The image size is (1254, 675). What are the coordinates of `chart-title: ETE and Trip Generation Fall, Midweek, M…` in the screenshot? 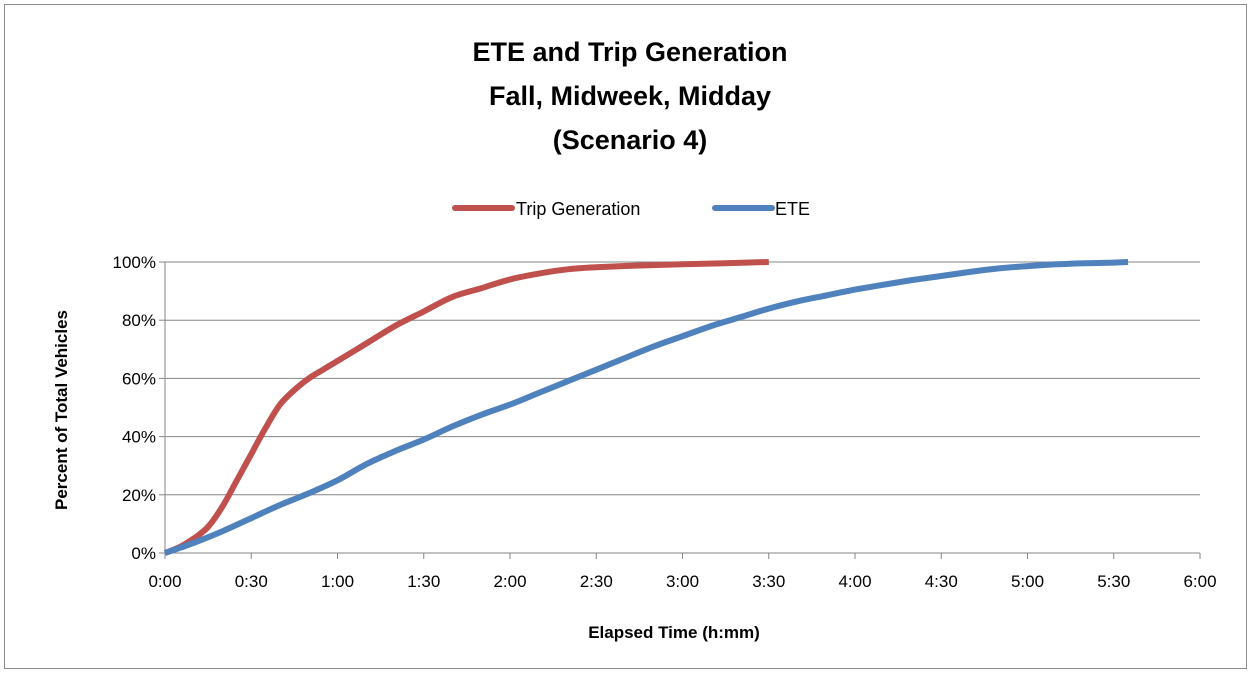 It's located at (629, 96).